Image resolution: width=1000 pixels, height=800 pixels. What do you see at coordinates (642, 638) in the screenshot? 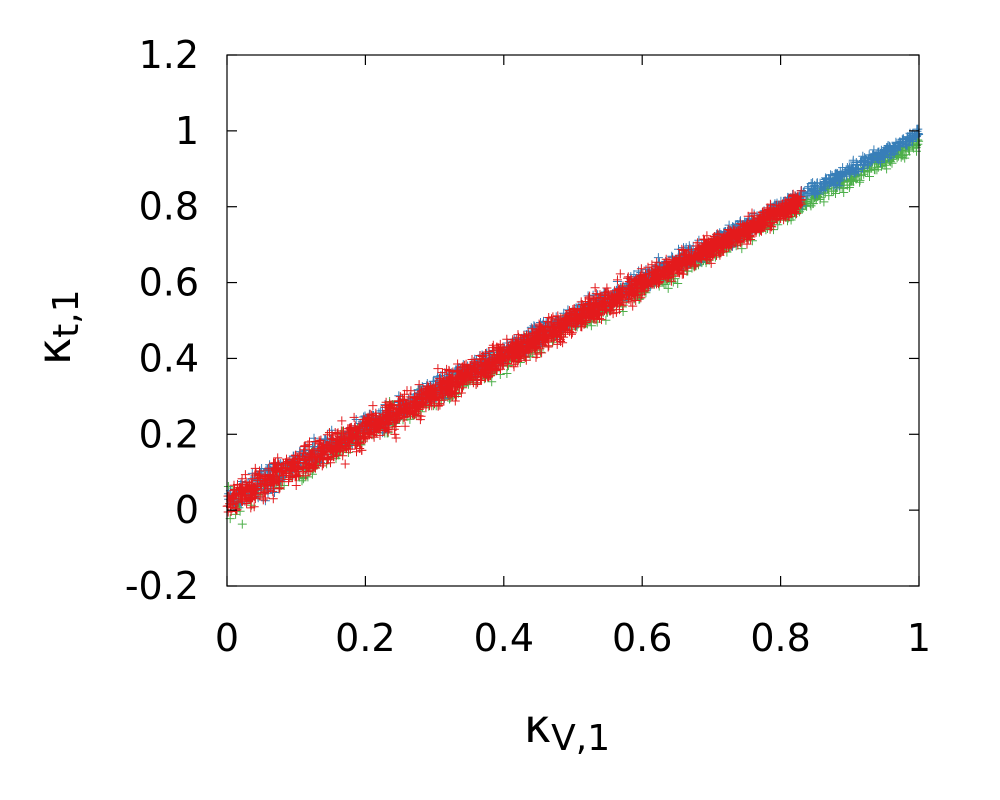
I see `x-tick-label: 0.6` at bounding box center [642, 638].